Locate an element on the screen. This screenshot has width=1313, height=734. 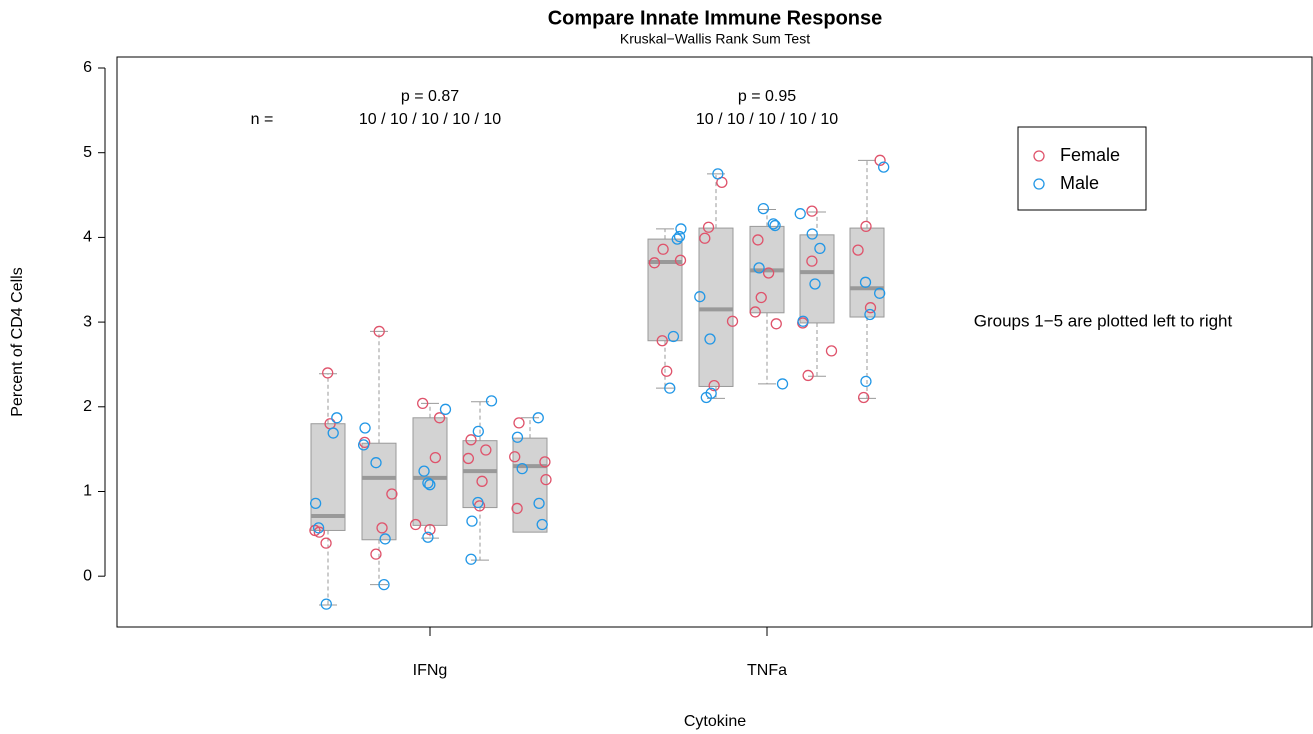
chart-title: Compare Innate Immune Response is located at coordinates (715, 18).